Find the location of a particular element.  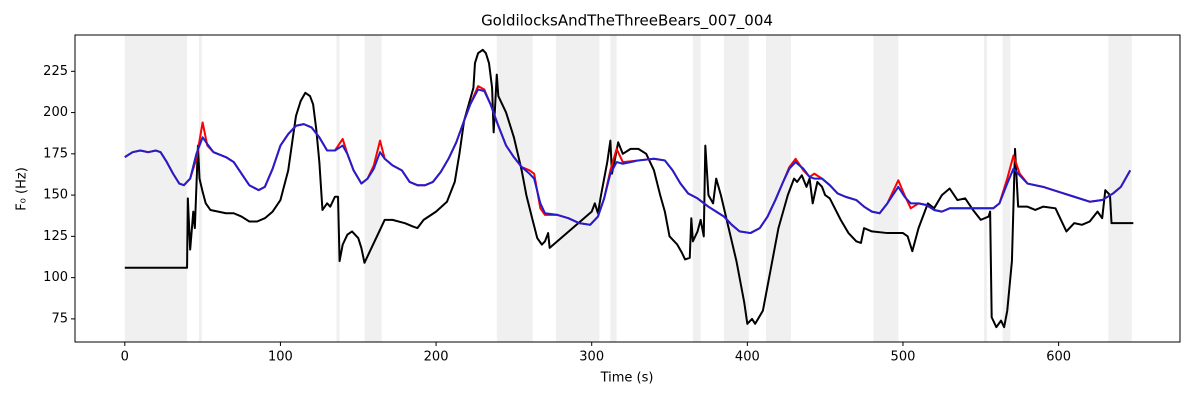

x-tick-label: 200 is located at coordinates (436, 357).